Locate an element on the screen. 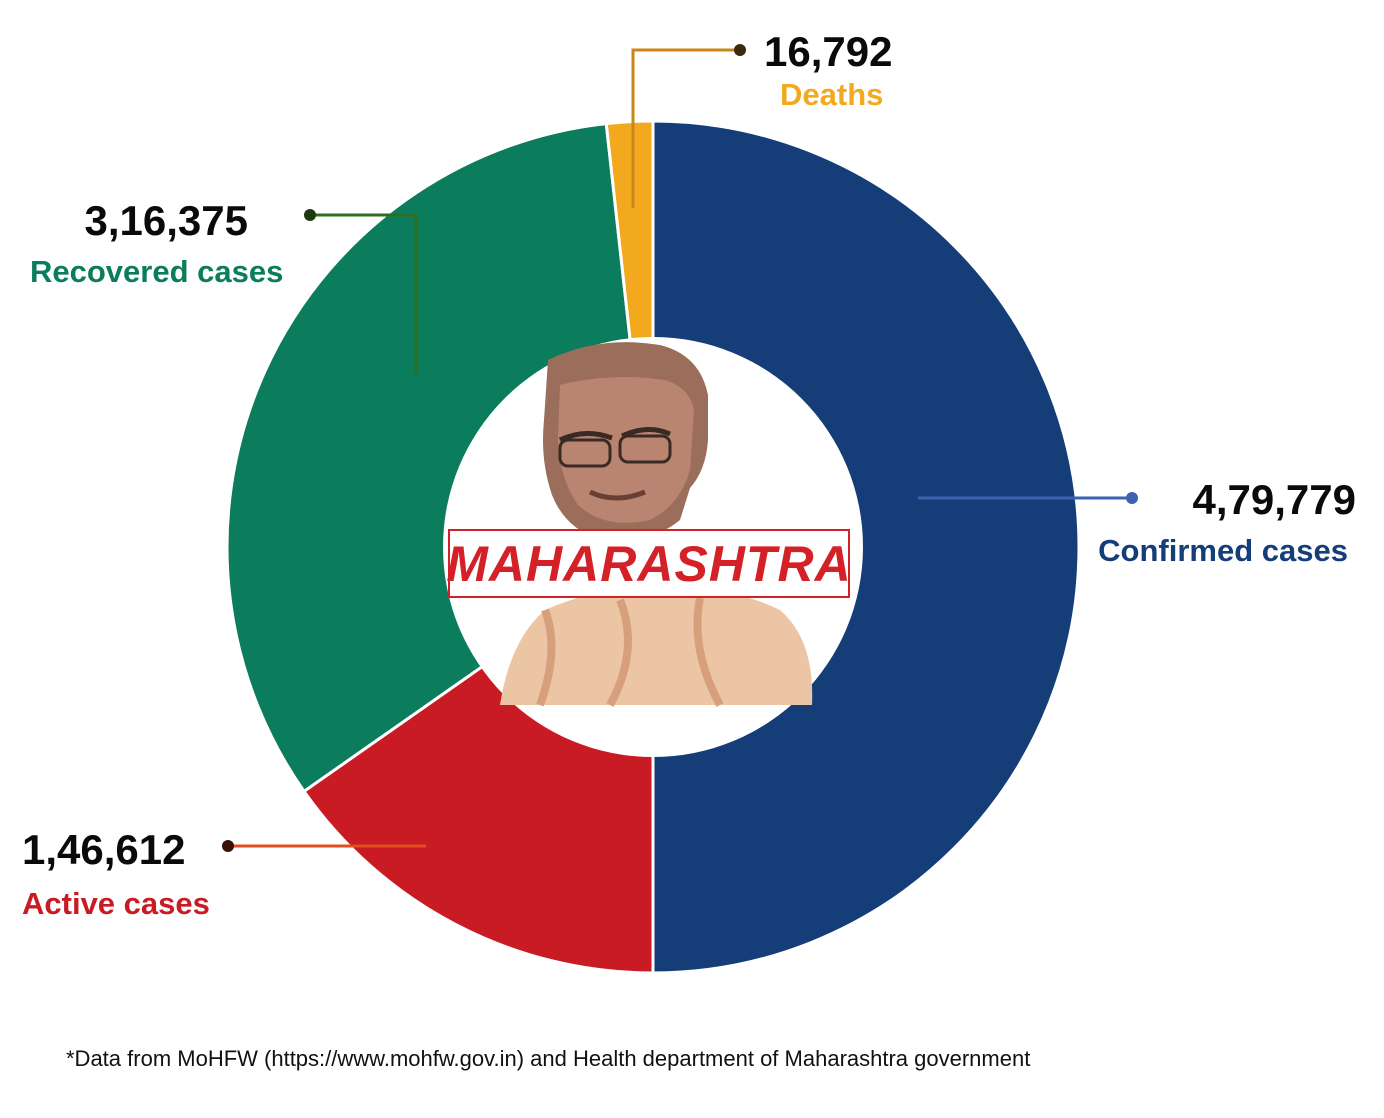 The width and height of the screenshot is (1384, 1118). value-label-active: 1,46,612 is located at coordinates (104, 849).